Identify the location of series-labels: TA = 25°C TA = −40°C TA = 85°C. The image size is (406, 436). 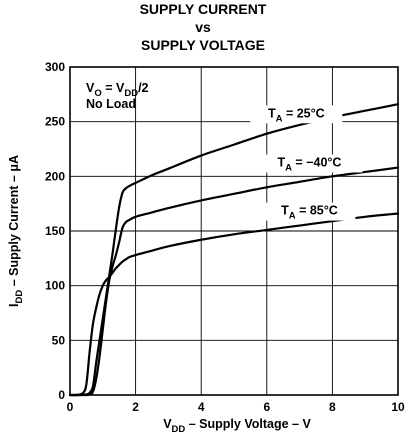
(306, 163).